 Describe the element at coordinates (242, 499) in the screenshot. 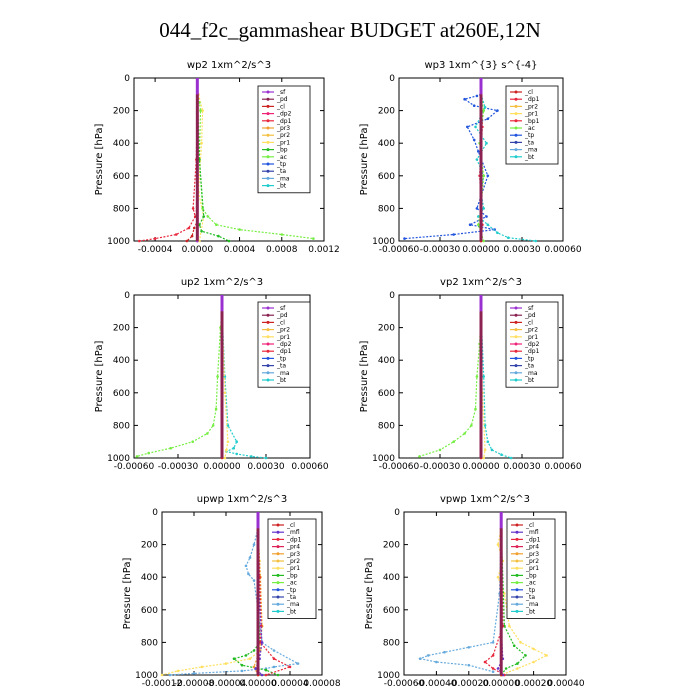

I see `panel-title: upwp 1xm^2/s^3` at that location.